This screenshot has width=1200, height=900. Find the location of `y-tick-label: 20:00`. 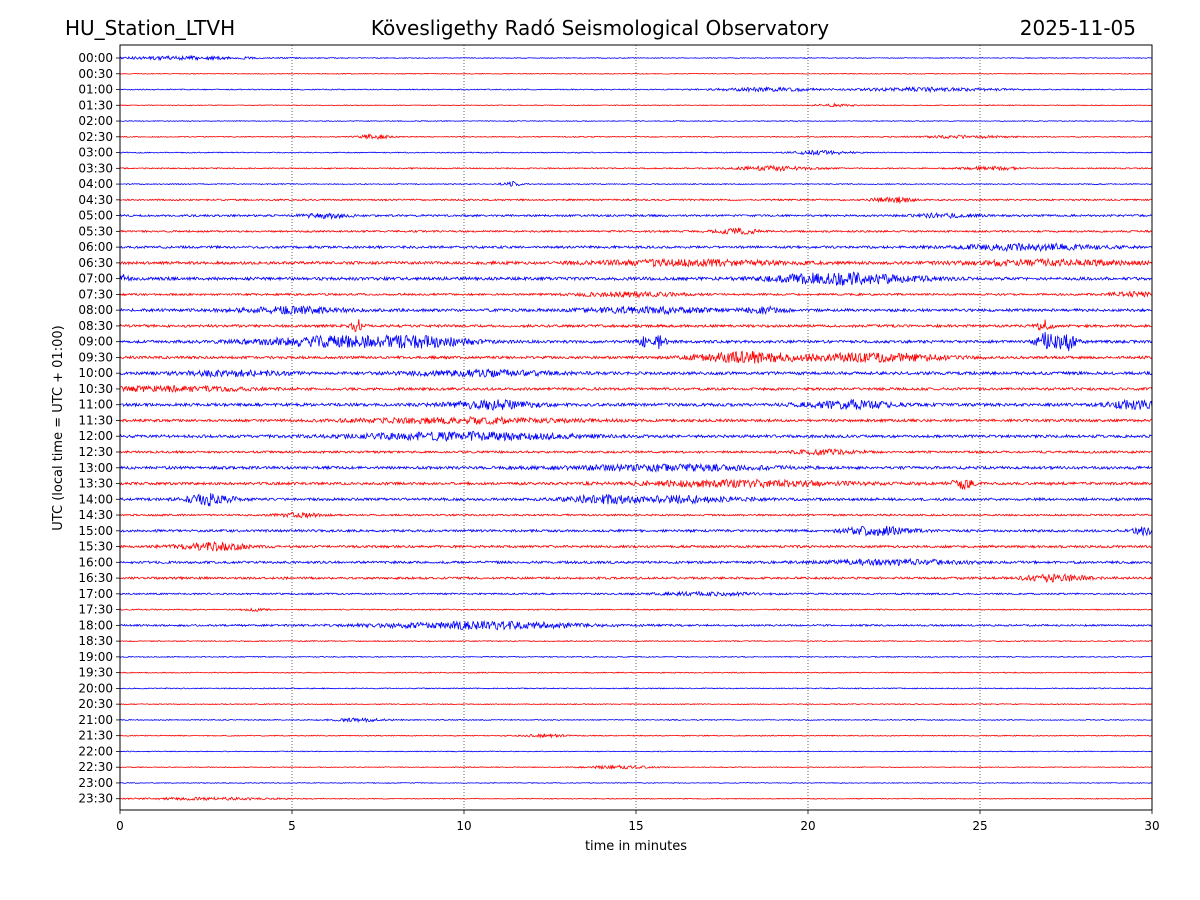

y-tick-label: 20:00 is located at coordinates (95, 688).